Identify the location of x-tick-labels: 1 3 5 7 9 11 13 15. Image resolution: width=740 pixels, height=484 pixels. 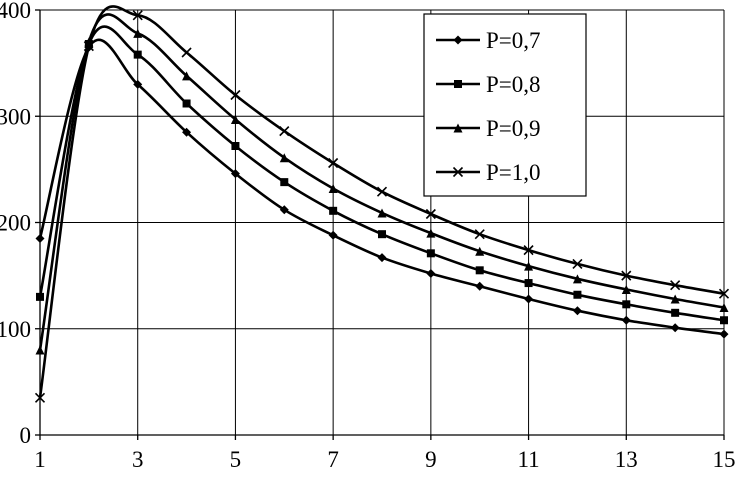
(384, 459).